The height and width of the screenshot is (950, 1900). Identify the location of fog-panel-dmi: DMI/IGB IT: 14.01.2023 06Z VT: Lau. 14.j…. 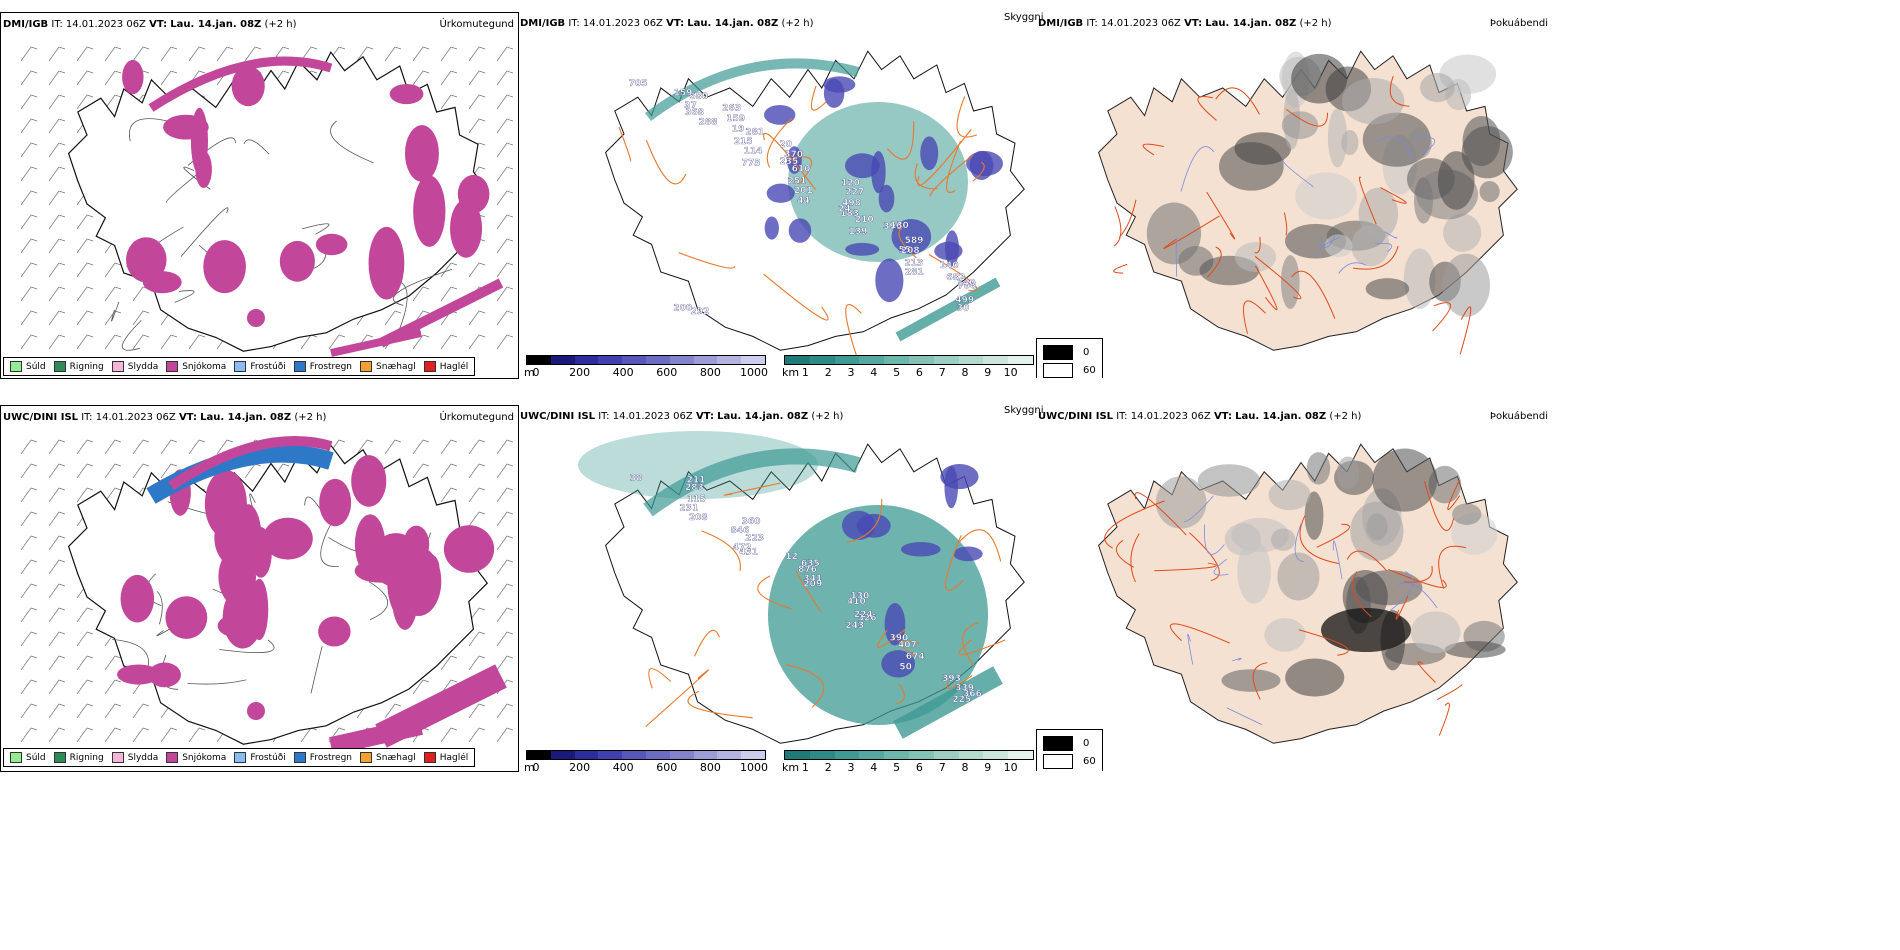
(1294, 195).